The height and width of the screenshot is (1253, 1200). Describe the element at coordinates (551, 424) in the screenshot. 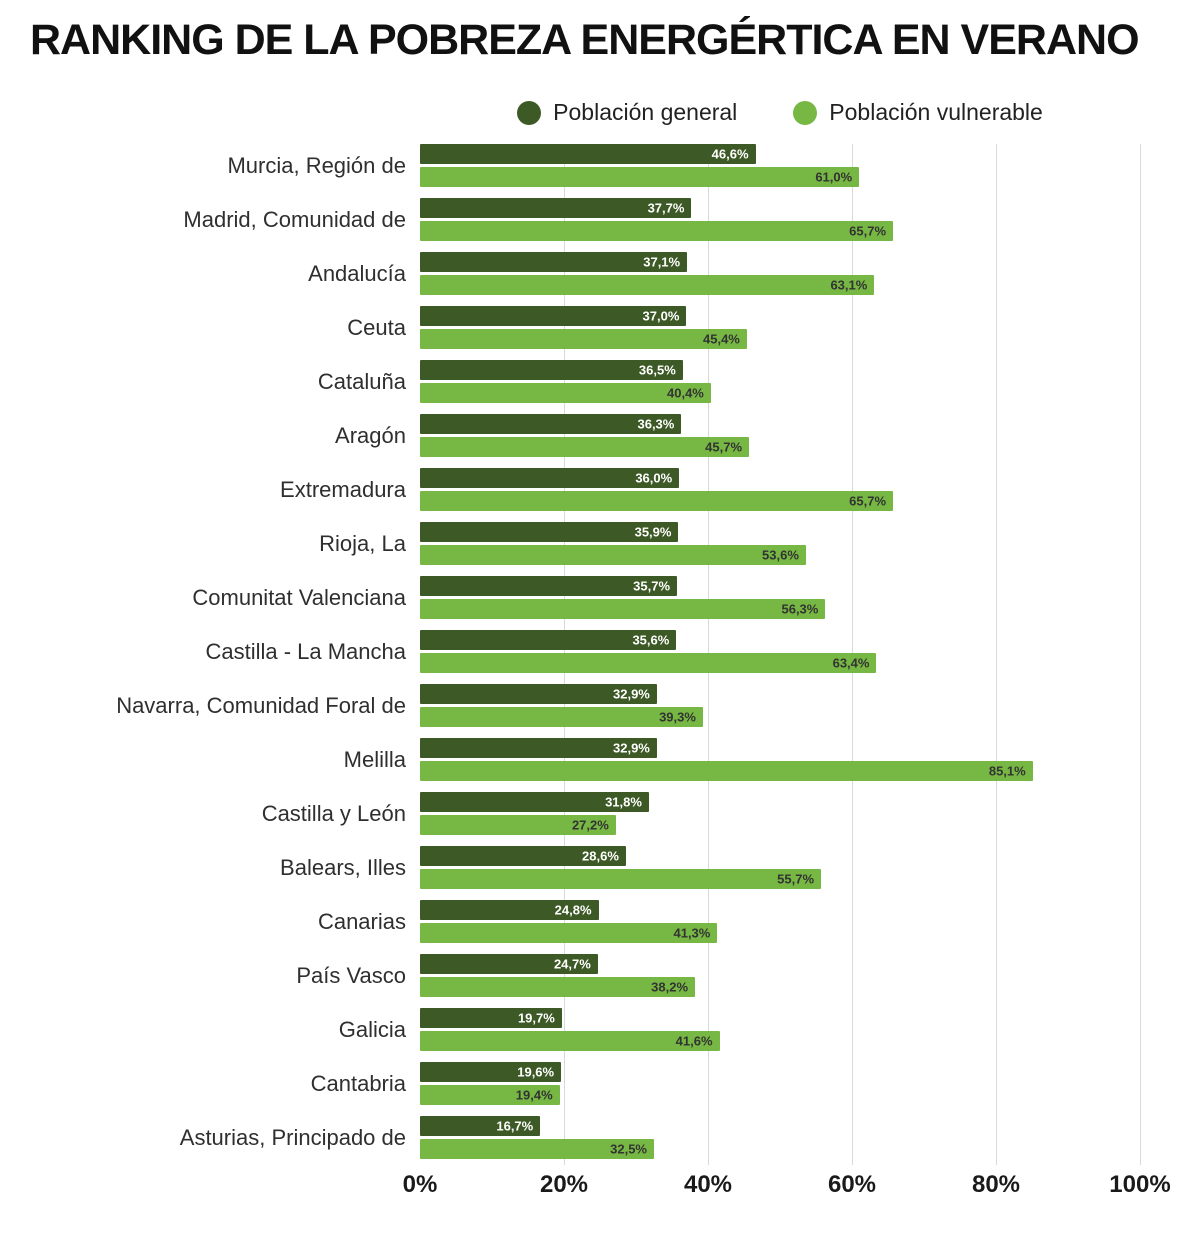

I see `bar-poblacion-general: 36,3%` at that location.